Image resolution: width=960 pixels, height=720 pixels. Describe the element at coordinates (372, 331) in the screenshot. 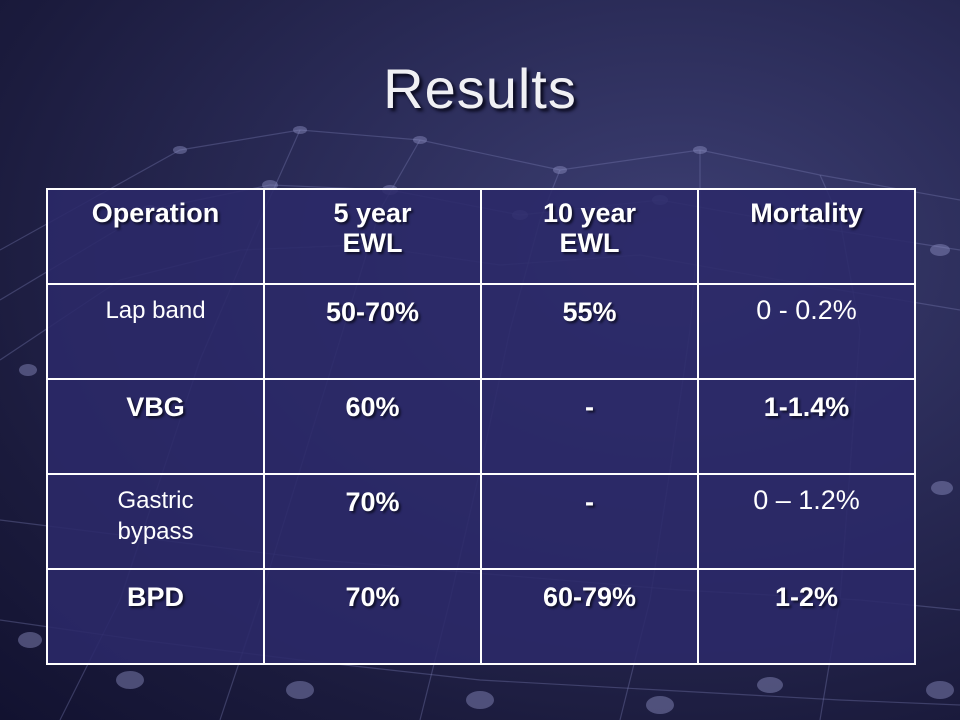

I see `cell-five-year: 50-70%` at that location.